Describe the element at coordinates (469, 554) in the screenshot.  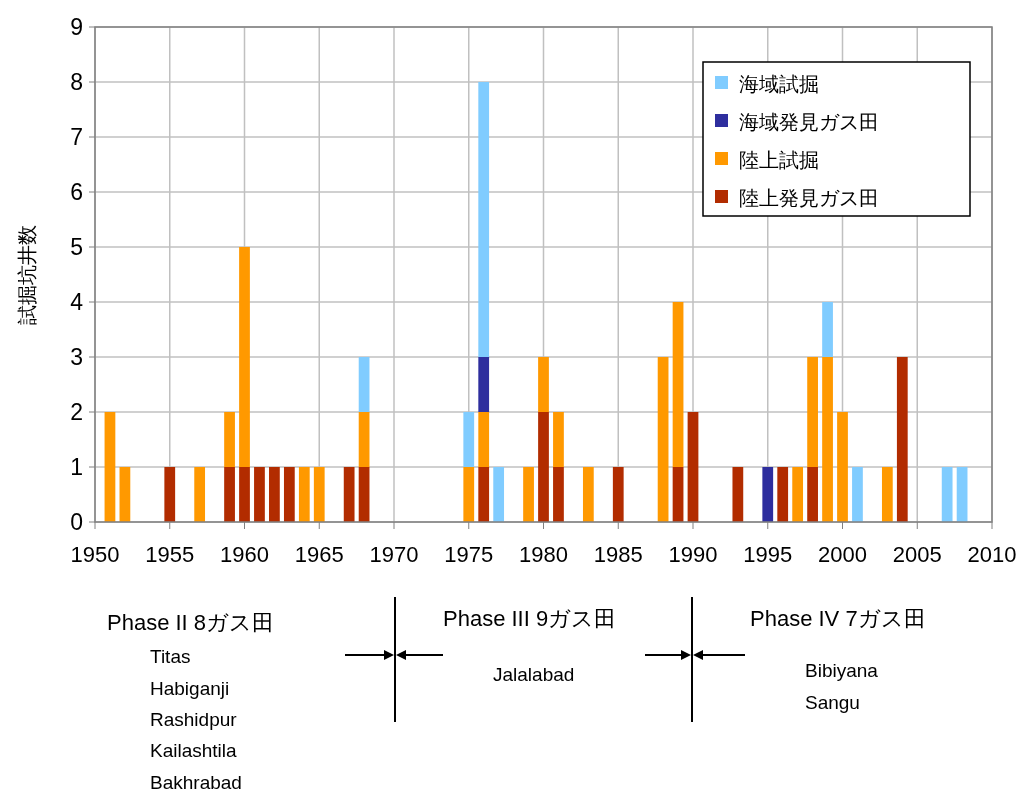
I see `x-tick-label: 1975` at that location.